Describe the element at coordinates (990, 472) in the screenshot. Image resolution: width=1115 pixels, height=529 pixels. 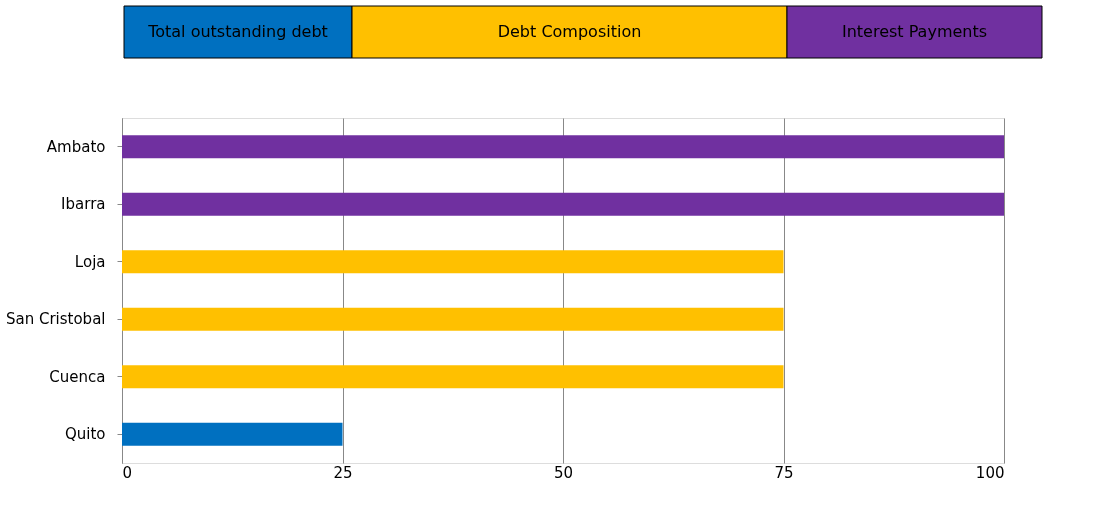
I see `x-tick-label: 100` at that location.